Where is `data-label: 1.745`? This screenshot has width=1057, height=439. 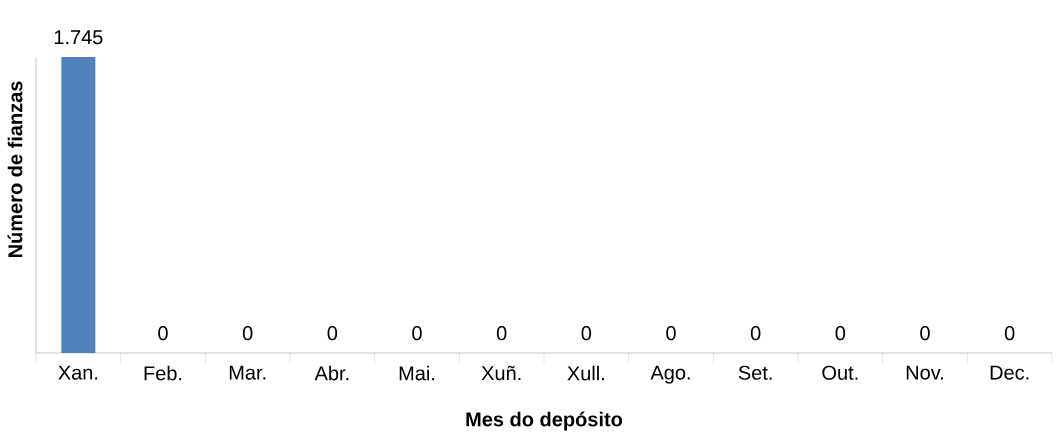
data-label: 1.745 is located at coordinates (78, 37).